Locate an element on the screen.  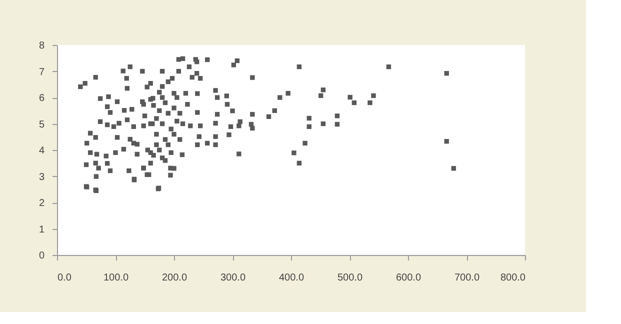
y-tick-label: 2 is located at coordinates (41, 203).